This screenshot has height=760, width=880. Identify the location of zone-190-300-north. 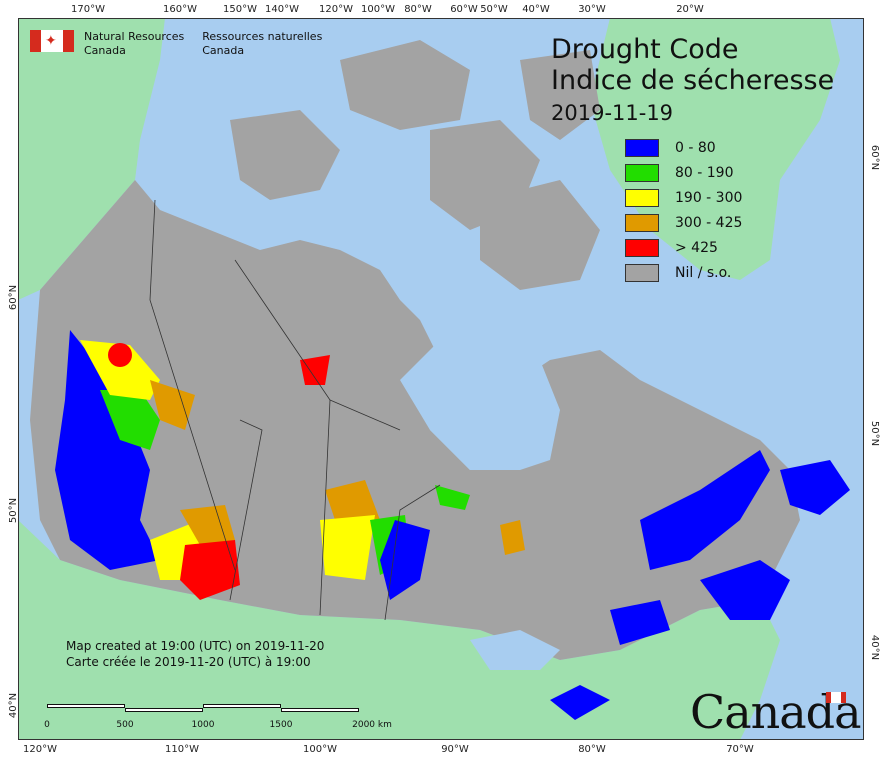
(120, 370).